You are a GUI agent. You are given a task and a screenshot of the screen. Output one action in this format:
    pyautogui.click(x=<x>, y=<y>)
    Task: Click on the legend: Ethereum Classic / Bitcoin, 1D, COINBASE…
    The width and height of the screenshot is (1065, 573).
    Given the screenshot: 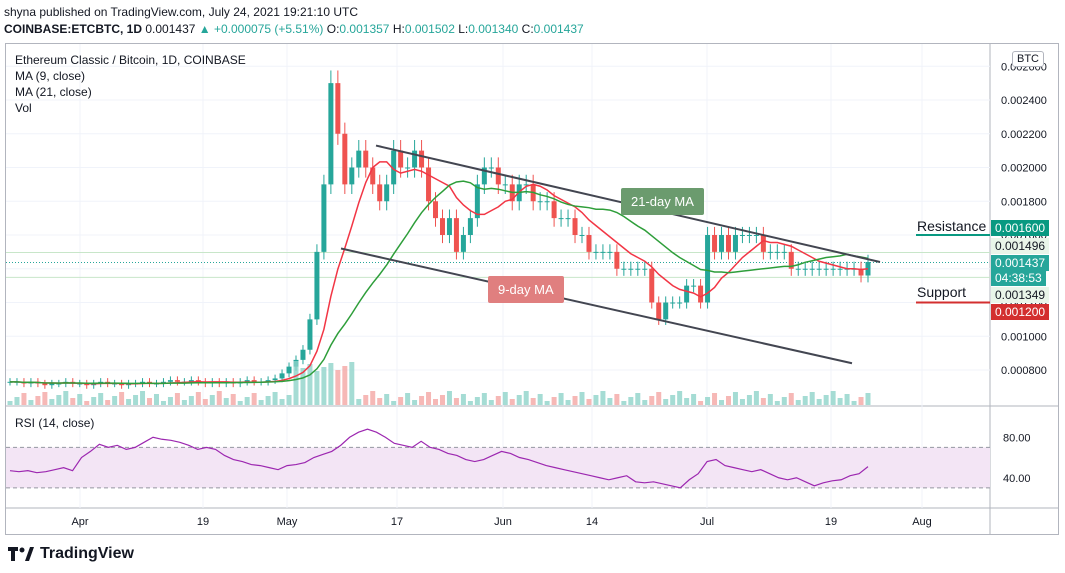 What is the action you would take?
    pyautogui.click(x=130, y=84)
    